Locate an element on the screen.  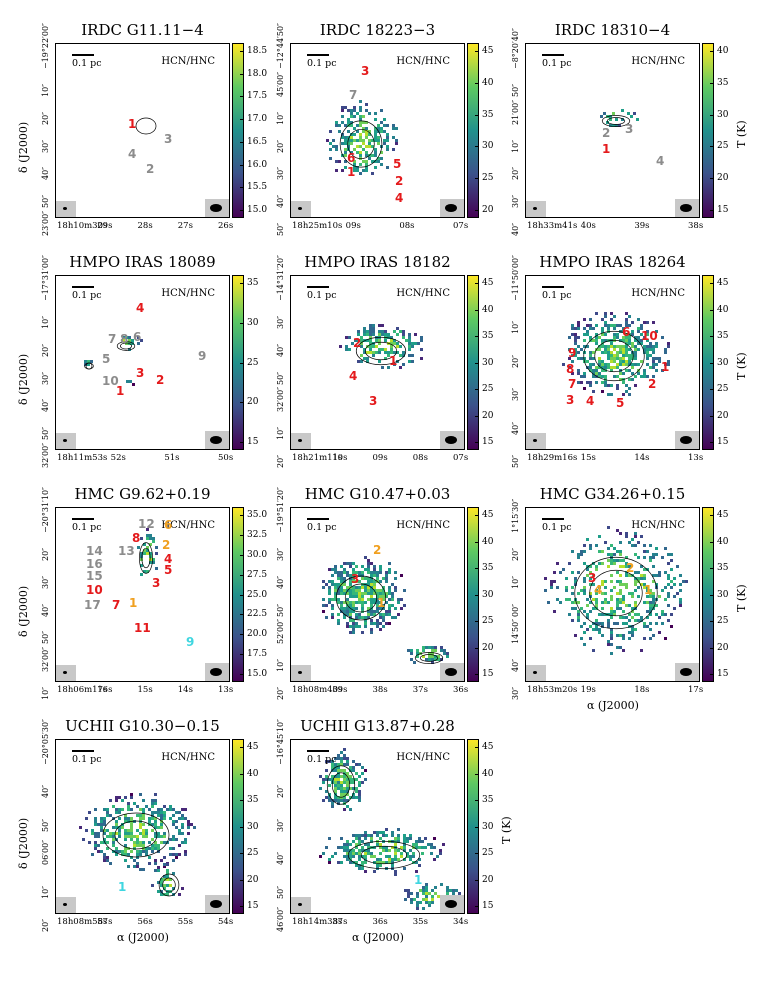
x-tick-label: 54s is located at coordinates (226, 922).